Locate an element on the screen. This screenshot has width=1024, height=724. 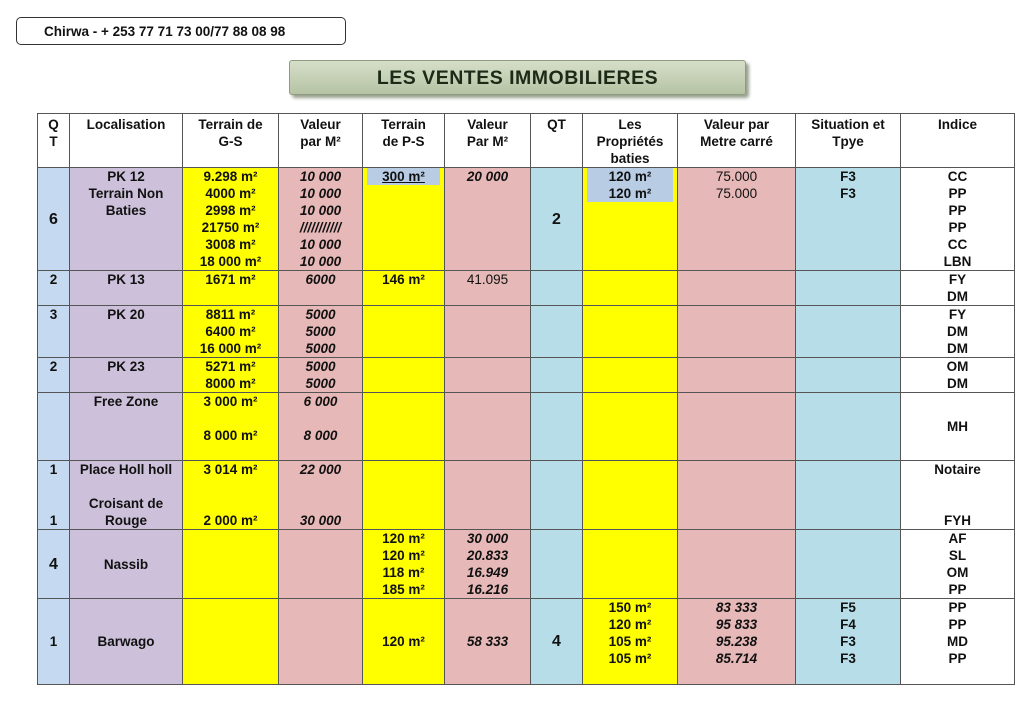
cell-proprietes-baties is located at coordinates (630, 375).